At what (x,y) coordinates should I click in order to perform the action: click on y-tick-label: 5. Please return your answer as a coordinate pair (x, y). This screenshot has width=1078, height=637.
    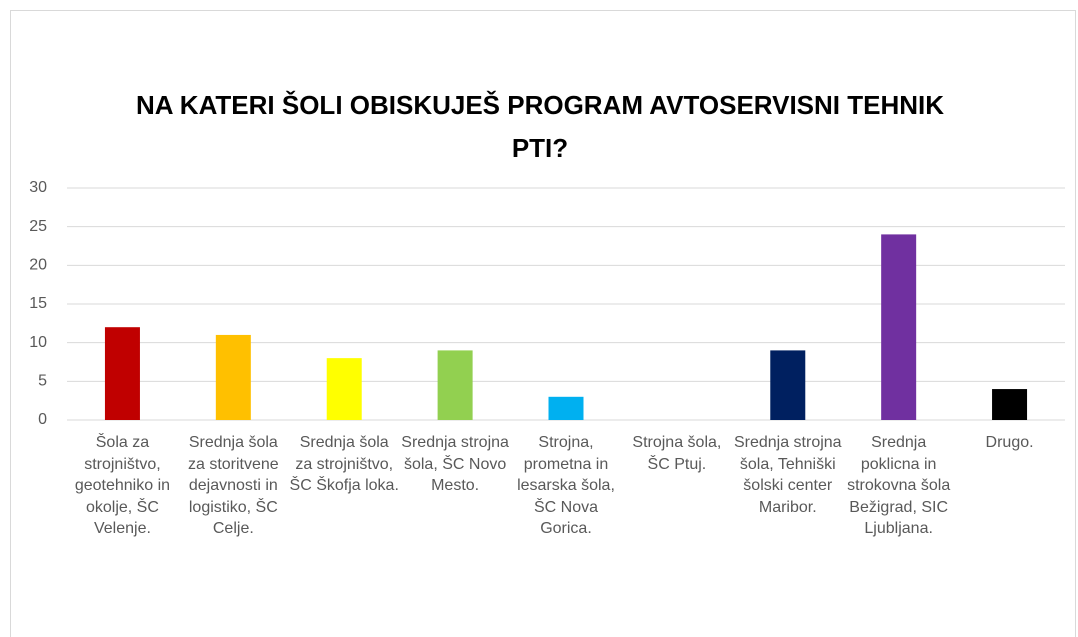
    Looking at the image, I should click on (42, 381).